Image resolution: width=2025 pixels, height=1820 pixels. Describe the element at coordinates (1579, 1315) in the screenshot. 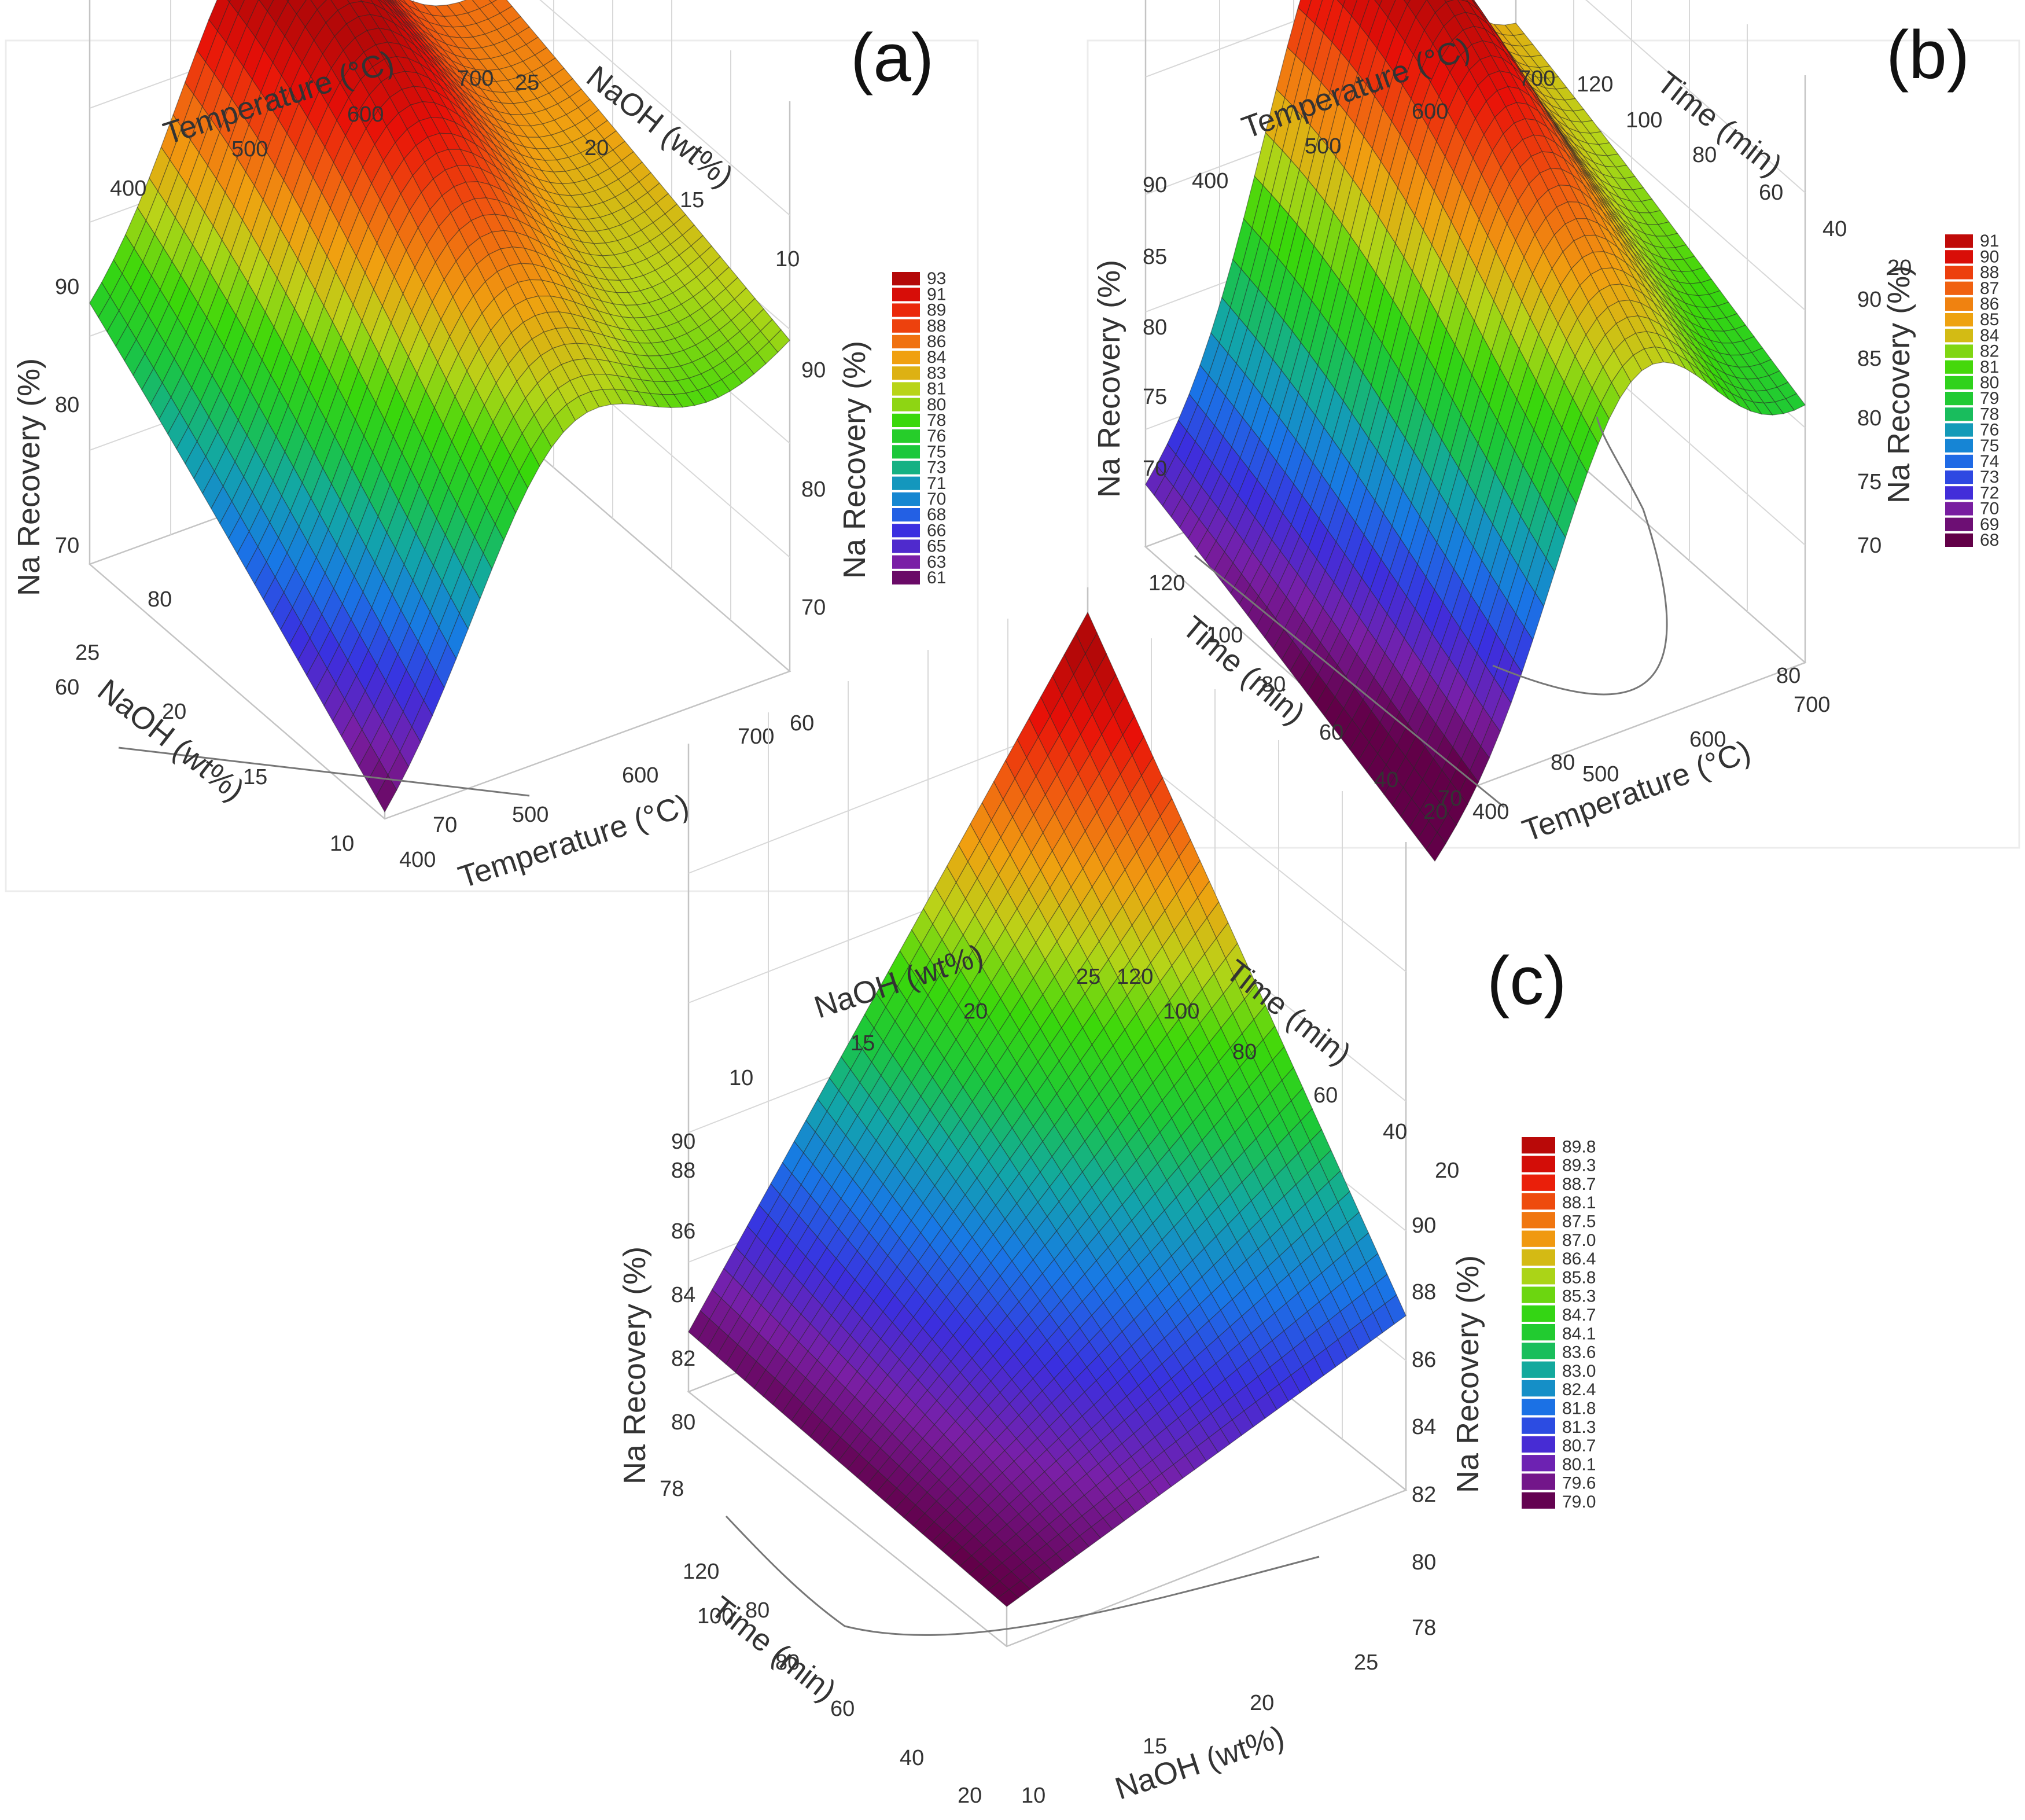

I see `c-legend-label: 84.7` at that location.